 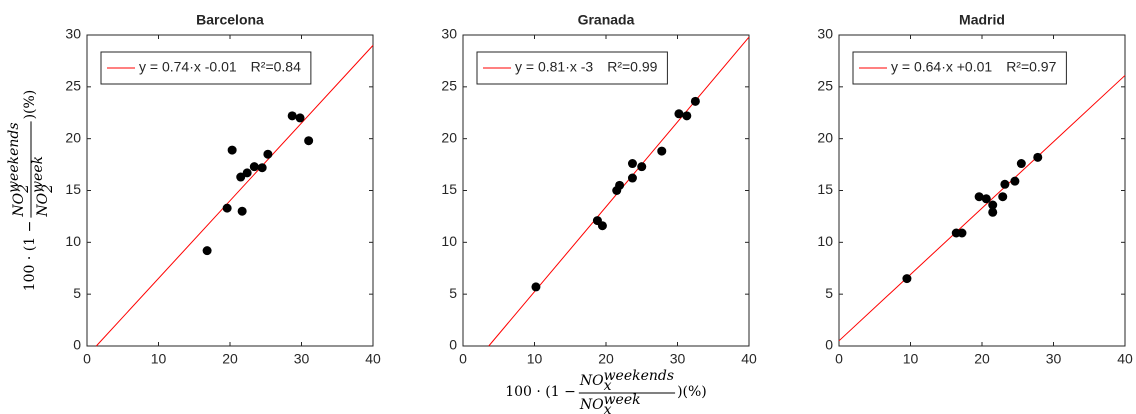 I want to click on legend-label: y = 0.74·x -0.01, so click(x=188, y=67).